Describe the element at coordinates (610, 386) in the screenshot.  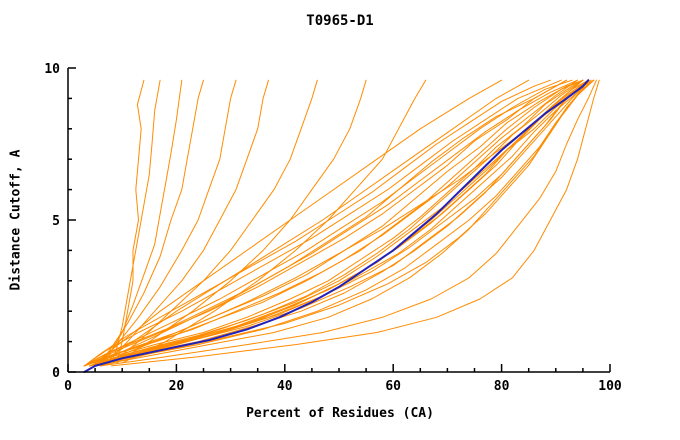
I see `x-tick-label: 100` at that location.